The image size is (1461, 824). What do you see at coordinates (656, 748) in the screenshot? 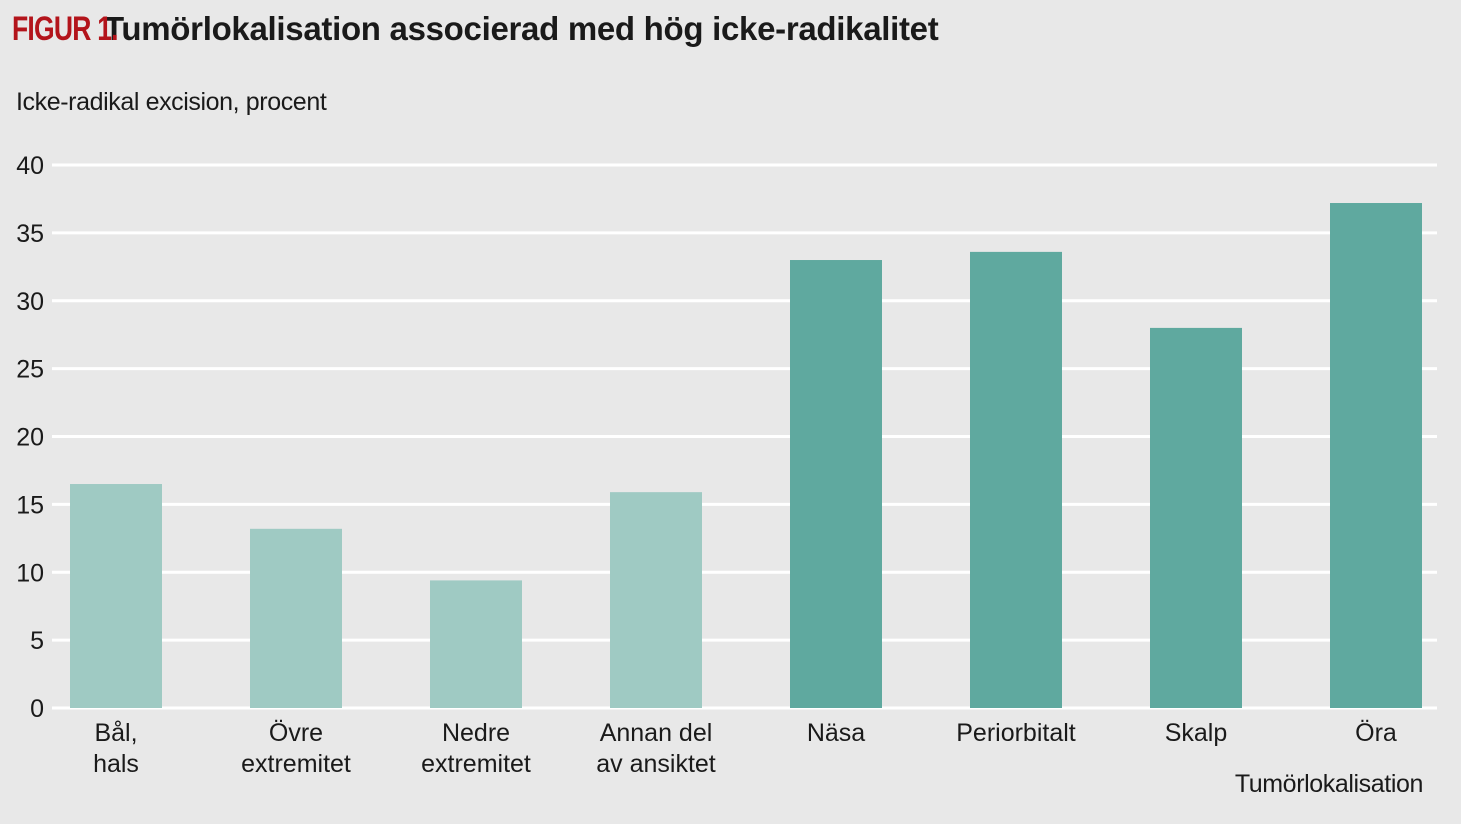
I see `x-tick-label: Annan del av ansiktet` at bounding box center [656, 748].